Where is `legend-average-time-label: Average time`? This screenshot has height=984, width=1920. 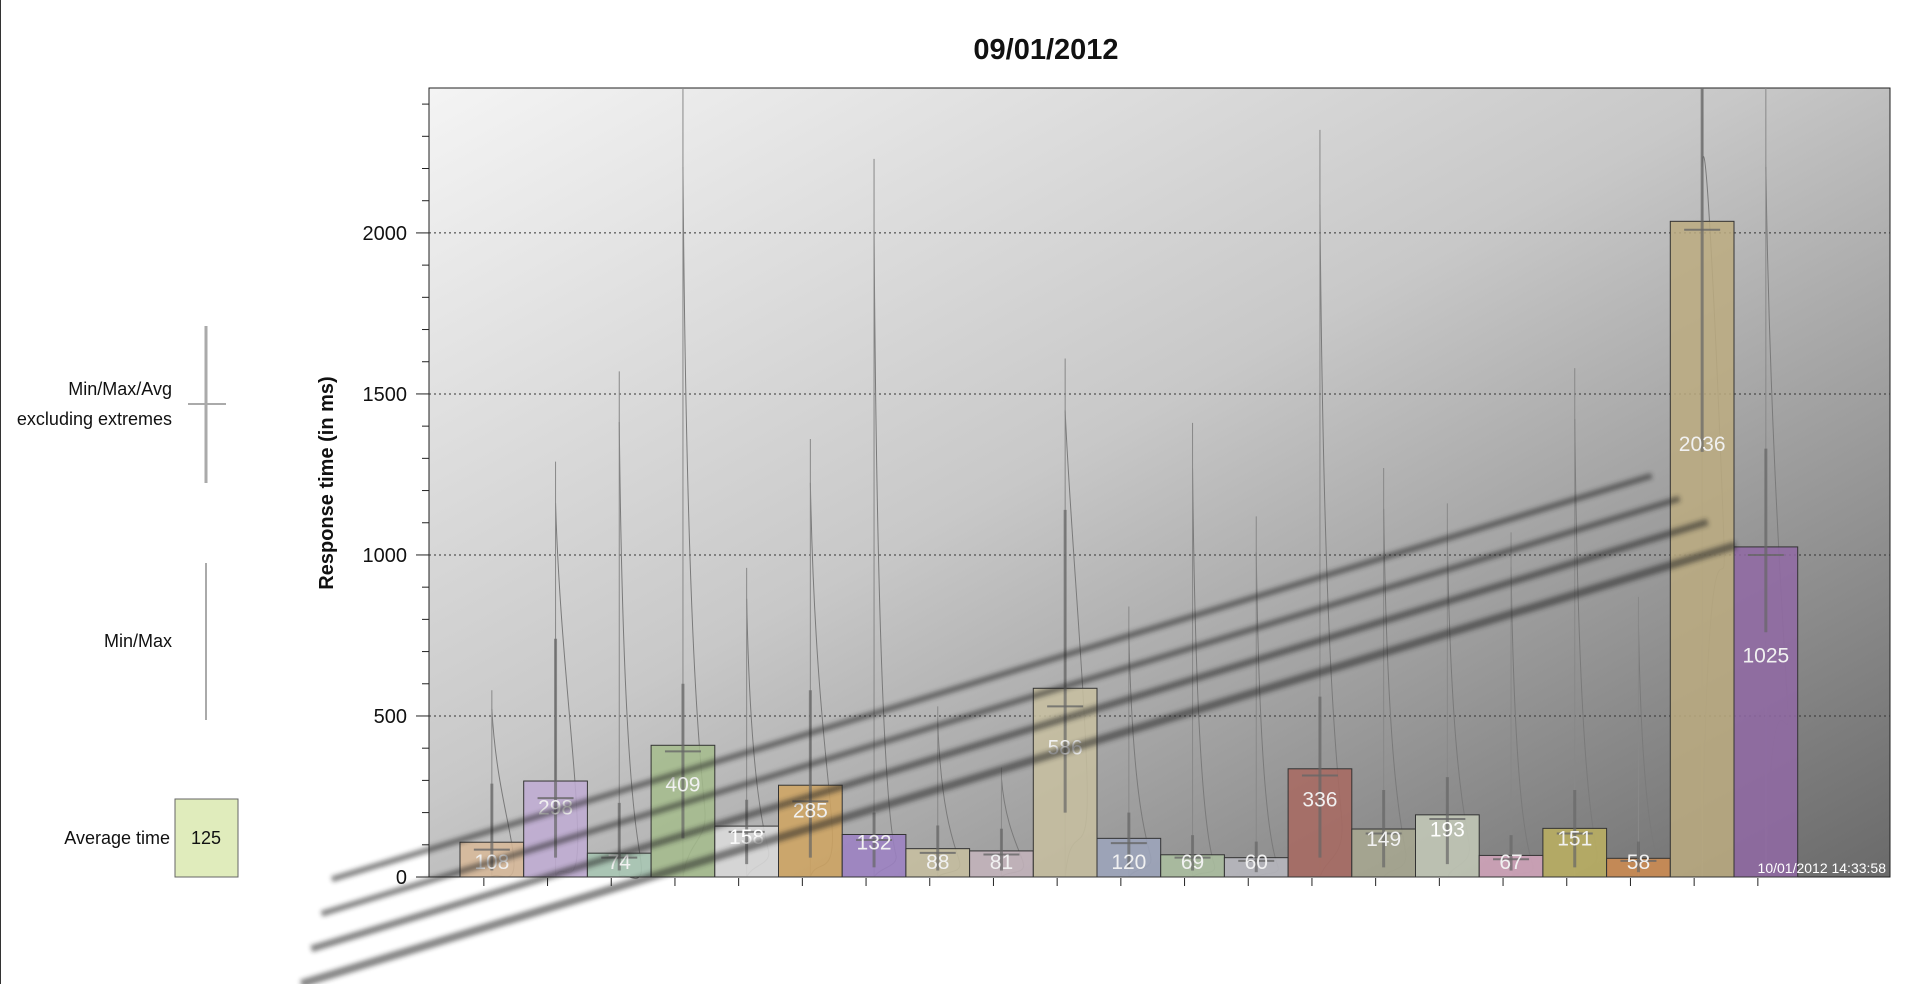 legend-average-time-label: Average time is located at coordinates (117, 838).